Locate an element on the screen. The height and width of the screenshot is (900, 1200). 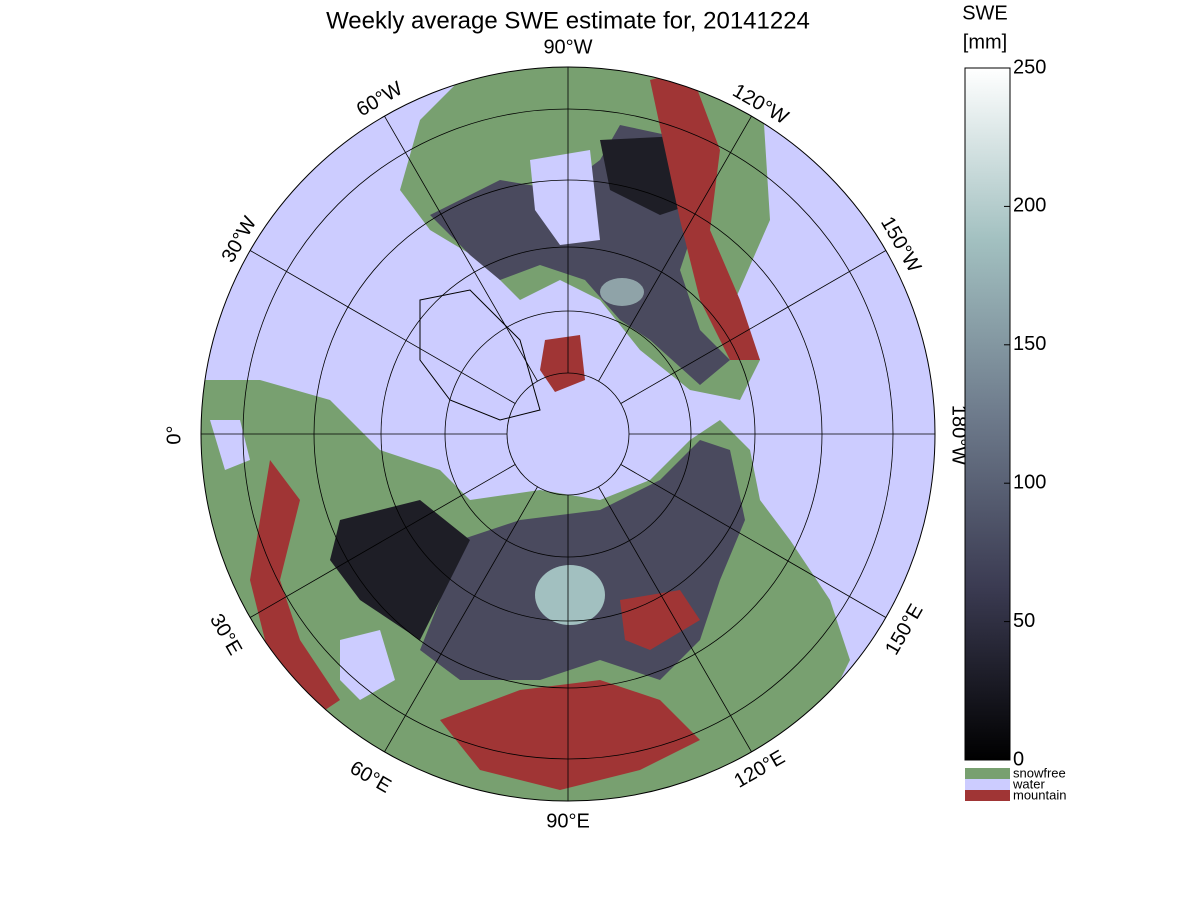
land-snow-shallow is located at coordinates (400, 570).